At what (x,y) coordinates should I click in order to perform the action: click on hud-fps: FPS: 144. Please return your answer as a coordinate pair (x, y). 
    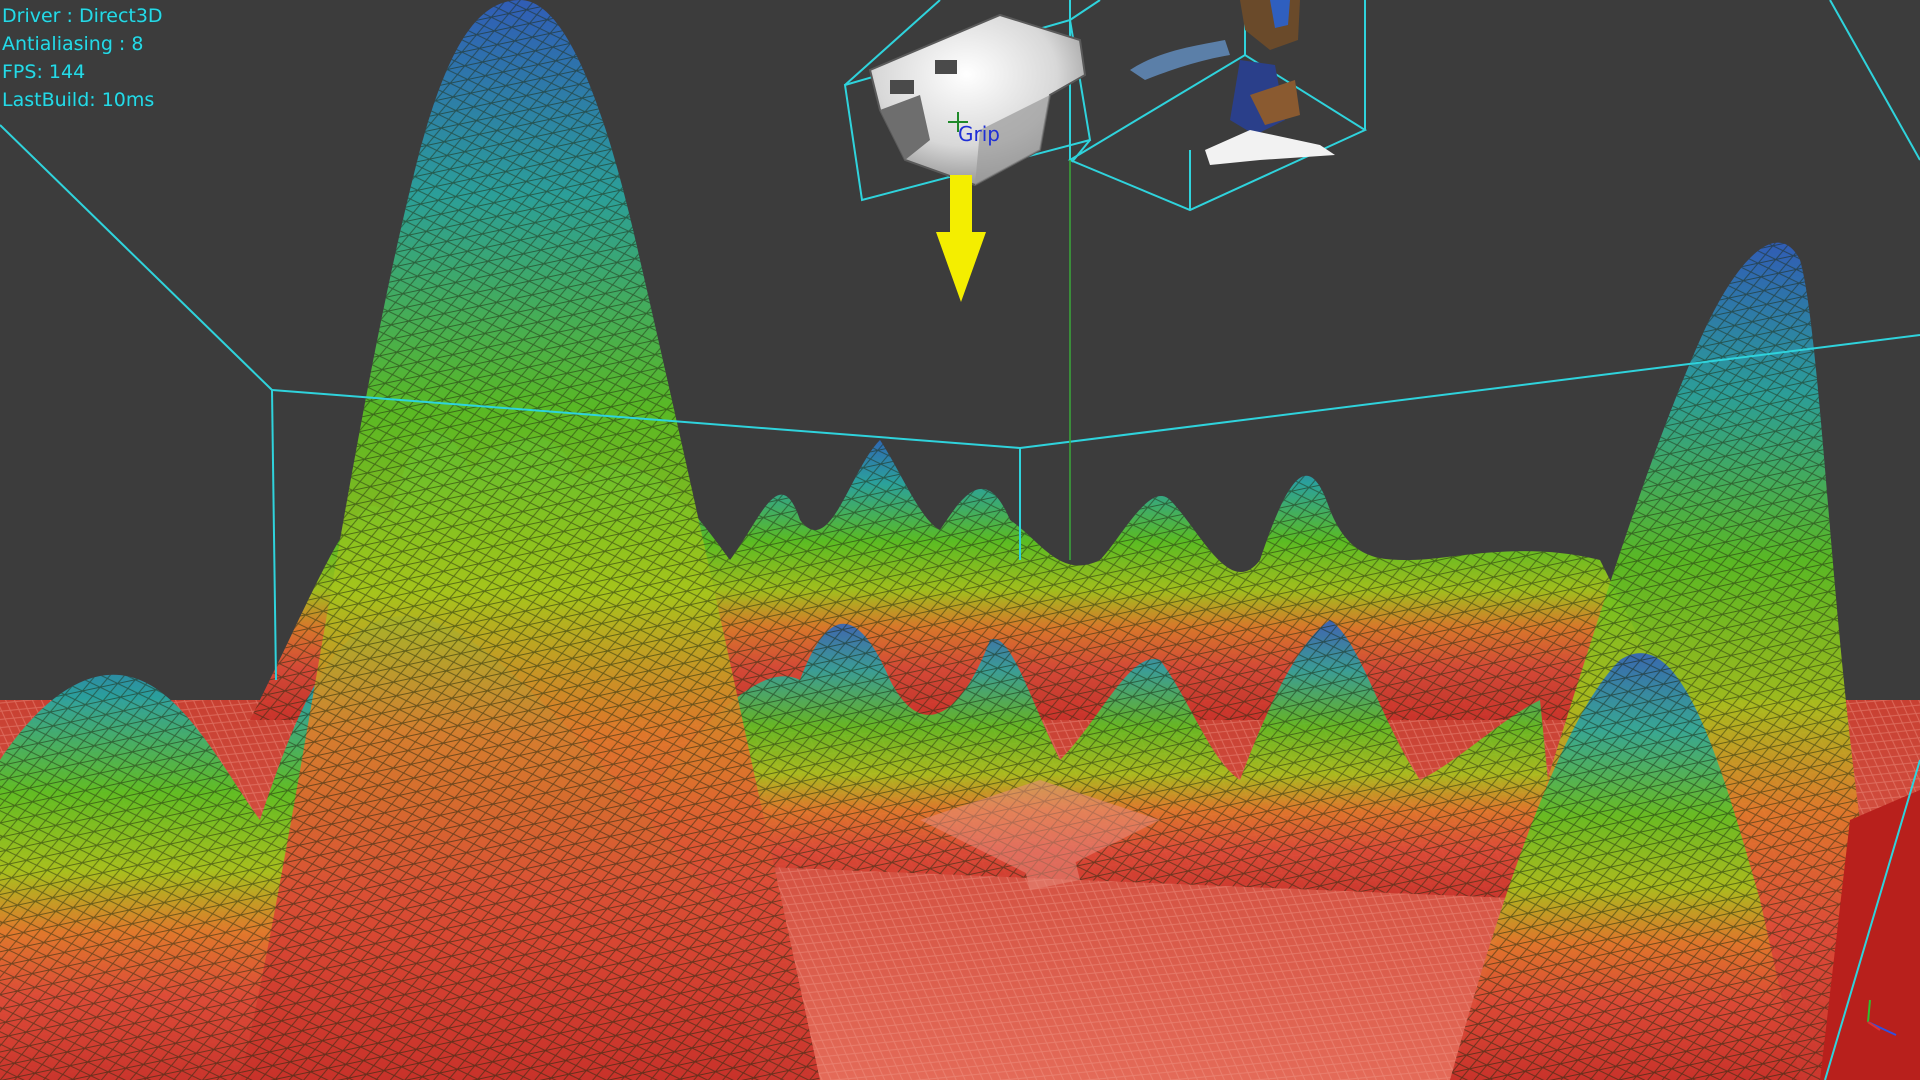
    Looking at the image, I should click on (44, 72).